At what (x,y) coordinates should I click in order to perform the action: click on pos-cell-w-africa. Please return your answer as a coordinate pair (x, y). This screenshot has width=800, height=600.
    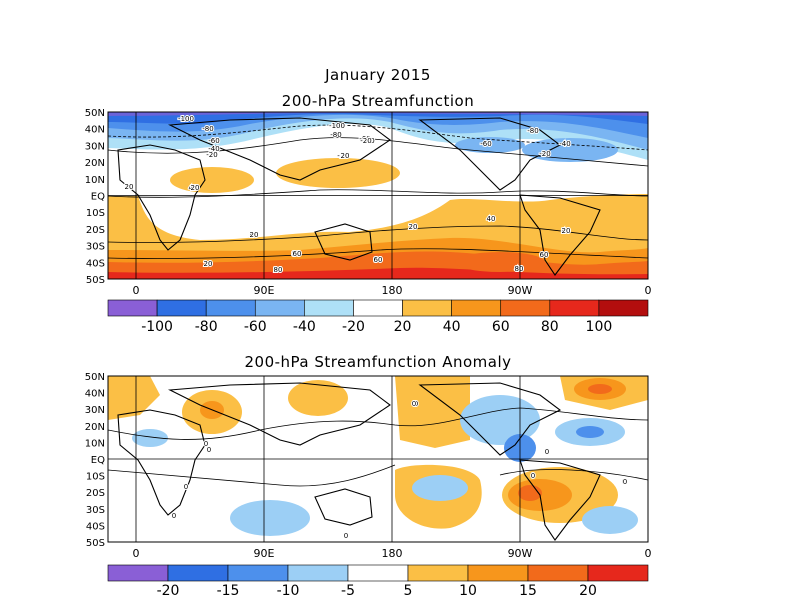
    Looking at the image, I should click on (134, 398).